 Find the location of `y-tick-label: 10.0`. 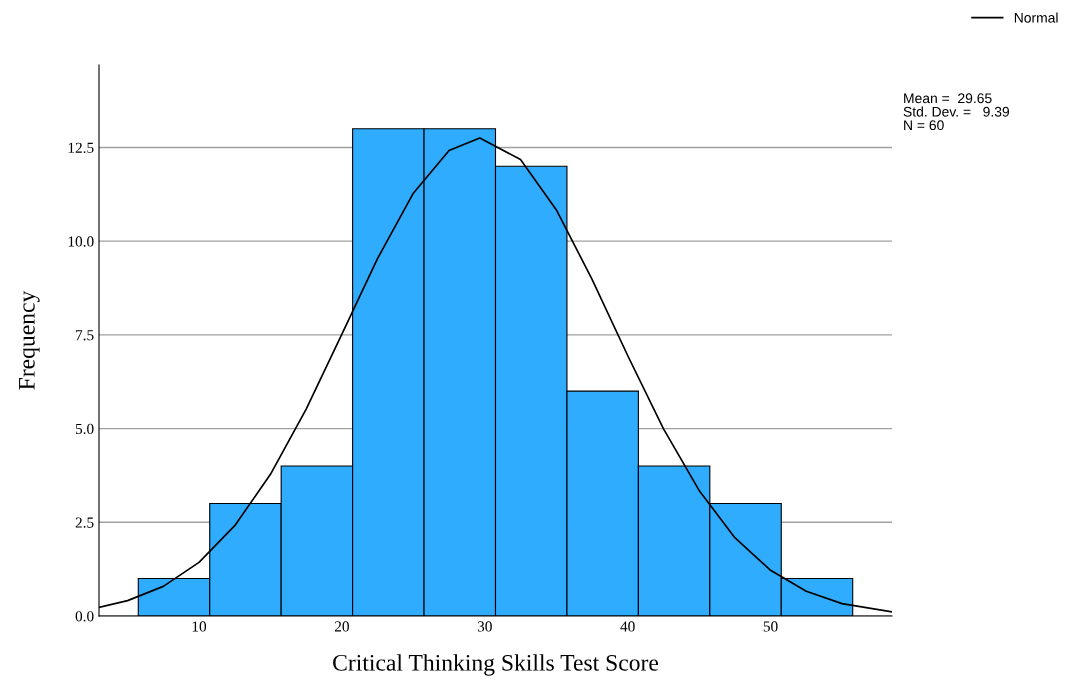

y-tick-label: 10.0 is located at coordinates (81, 241).